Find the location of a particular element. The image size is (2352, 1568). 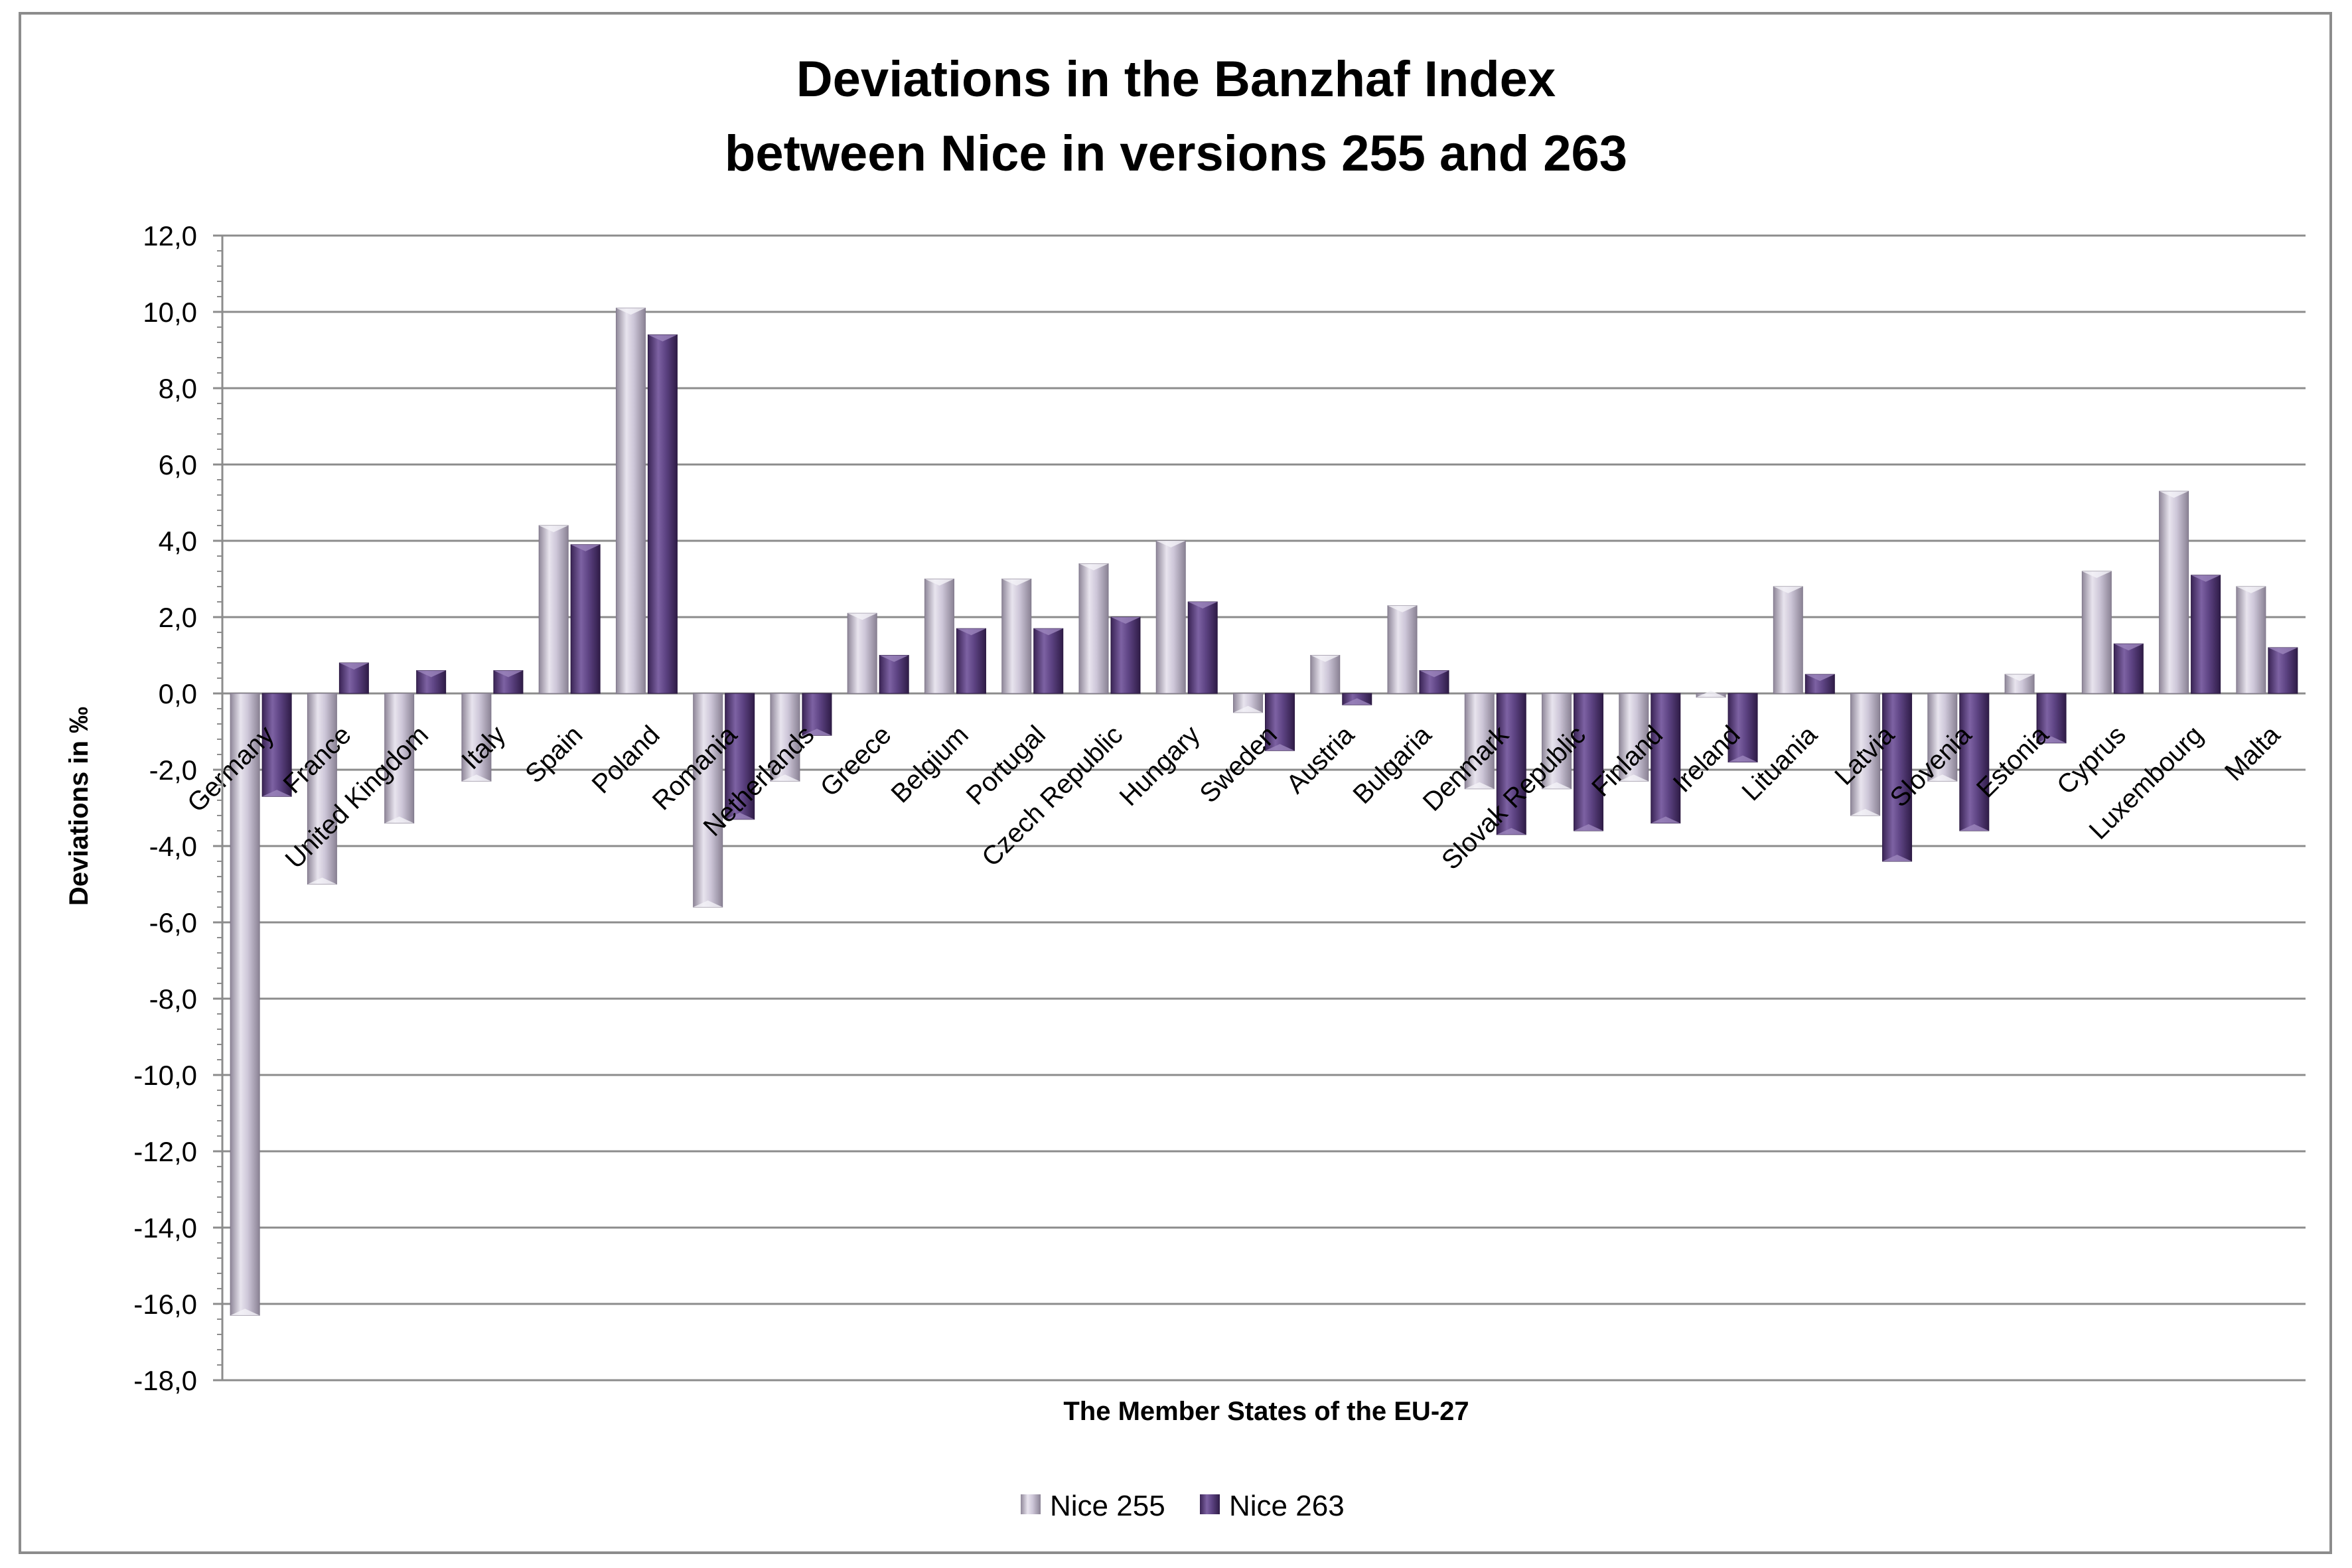

chart-title-line-1: Deviations in the Banzhaf Index is located at coordinates (1176, 79).